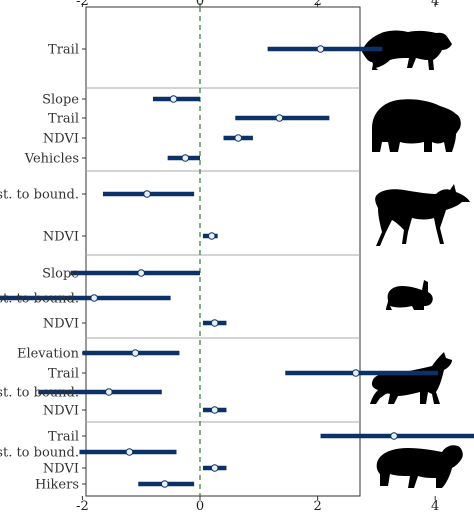 The width and height of the screenshot is (474, 512). Describe the element at coordinates (411, 378) in the screenshot. I see `fox-silhouette-icon` at that location.